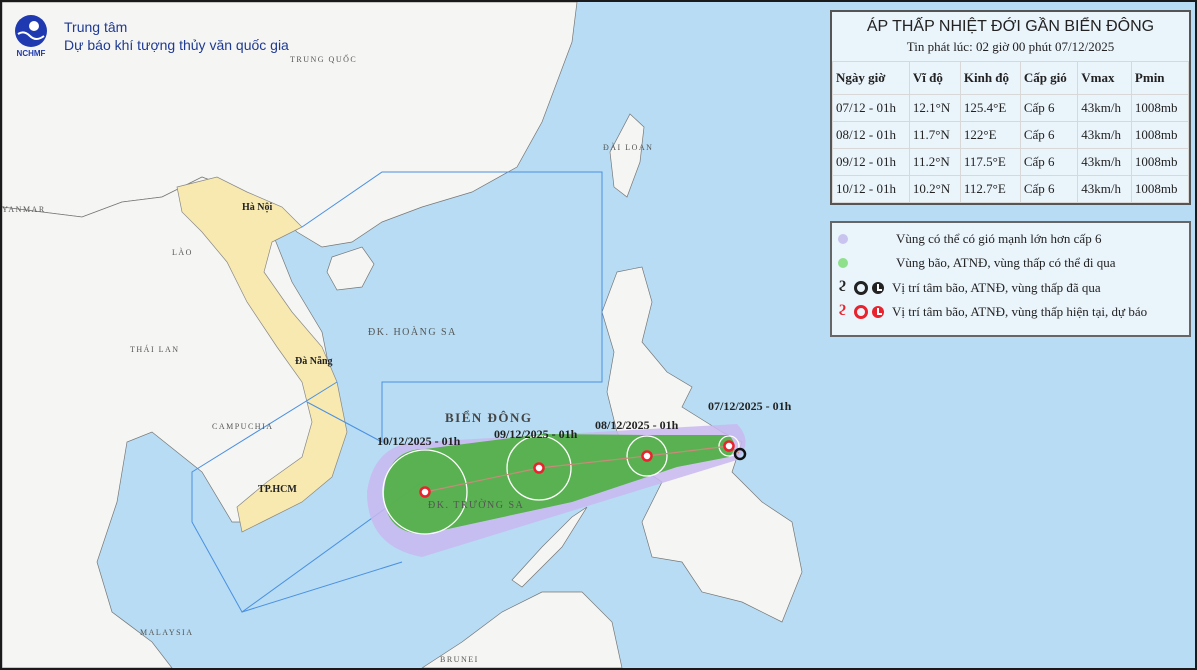  I want to click on cell: 09/12 - 01h, so click(871, 162).